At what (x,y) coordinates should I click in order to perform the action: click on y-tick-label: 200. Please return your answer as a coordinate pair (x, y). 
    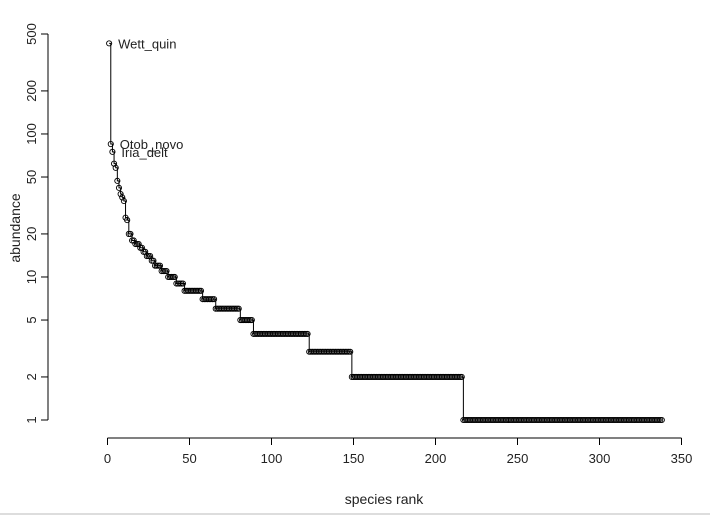
    Looking at the image, I should click on (31, 91).